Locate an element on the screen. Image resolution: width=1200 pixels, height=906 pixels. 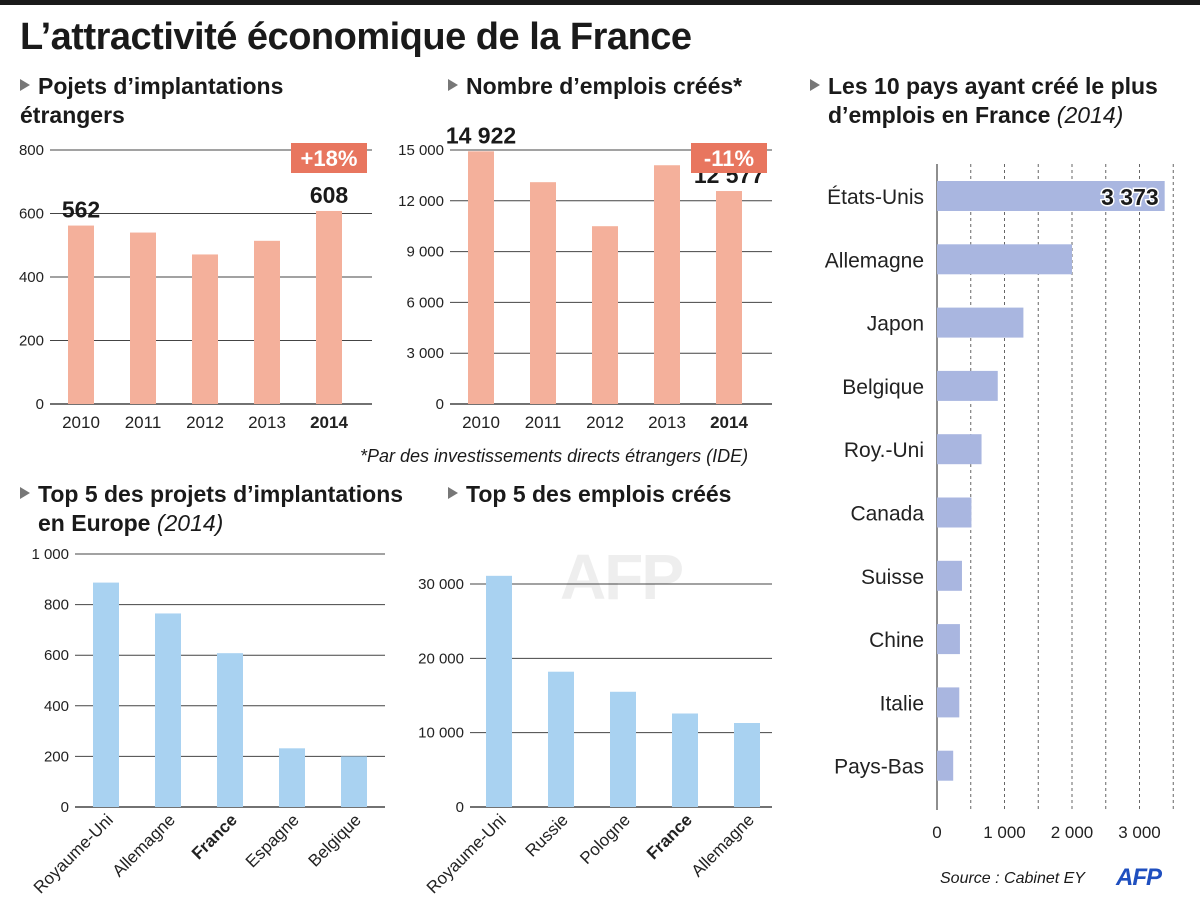
y-tick-label: 1 000 is located at coordinates (50, 554).